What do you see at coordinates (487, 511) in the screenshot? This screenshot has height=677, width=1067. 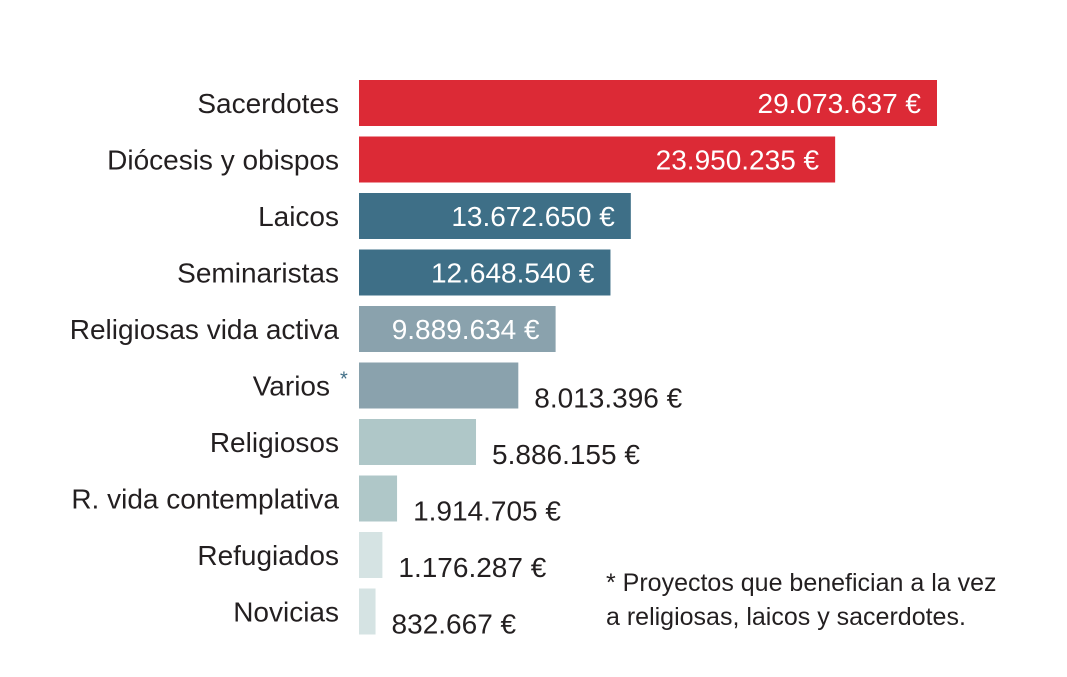 I see `value-label: 1.914.705 €` at bounding box center [487, 511].